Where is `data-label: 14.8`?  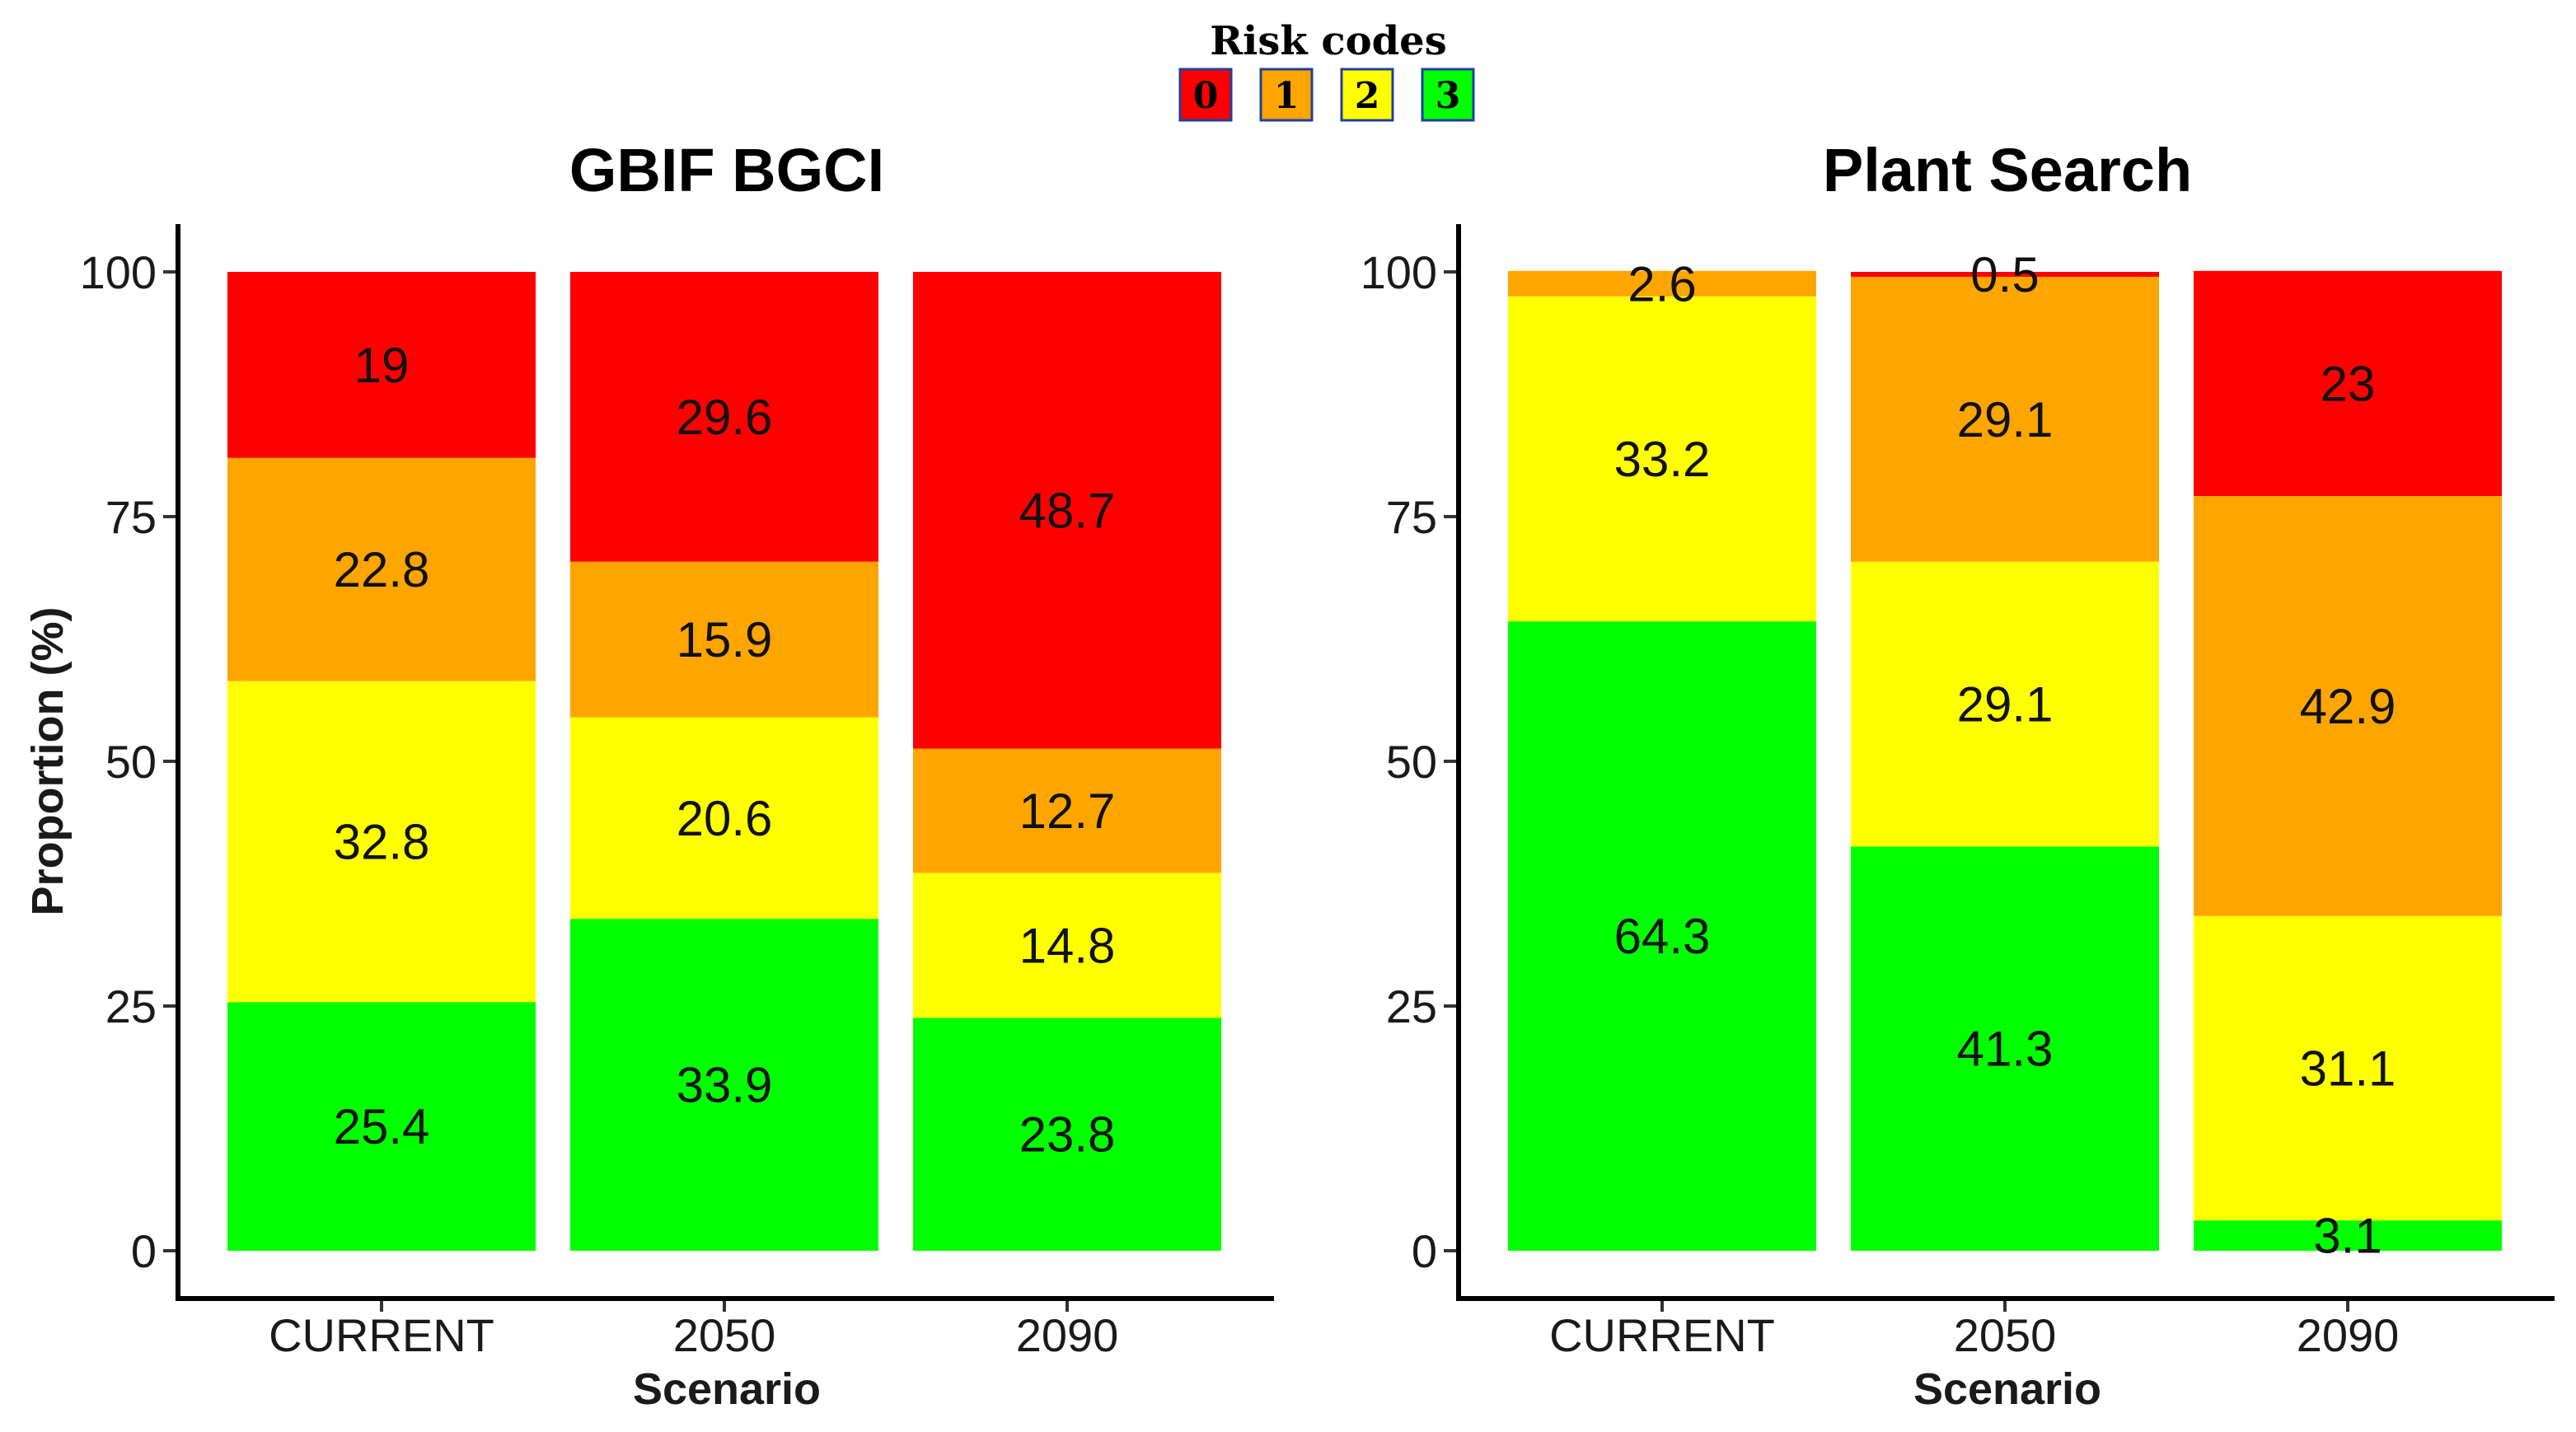 data-label: 14.8 is located at coordinates (1067, 945).